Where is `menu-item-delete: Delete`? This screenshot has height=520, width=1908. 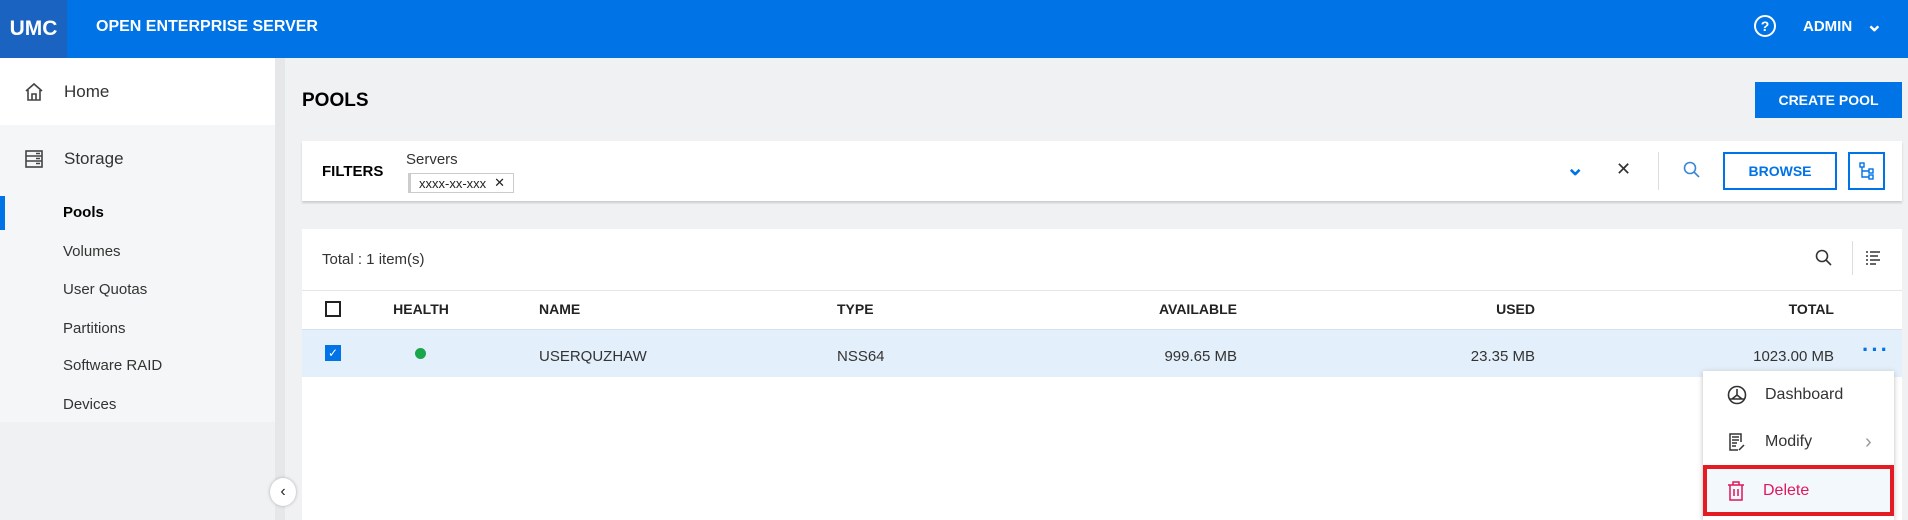 menu-item-delete: Delete is located at coordinates (1798, 490).